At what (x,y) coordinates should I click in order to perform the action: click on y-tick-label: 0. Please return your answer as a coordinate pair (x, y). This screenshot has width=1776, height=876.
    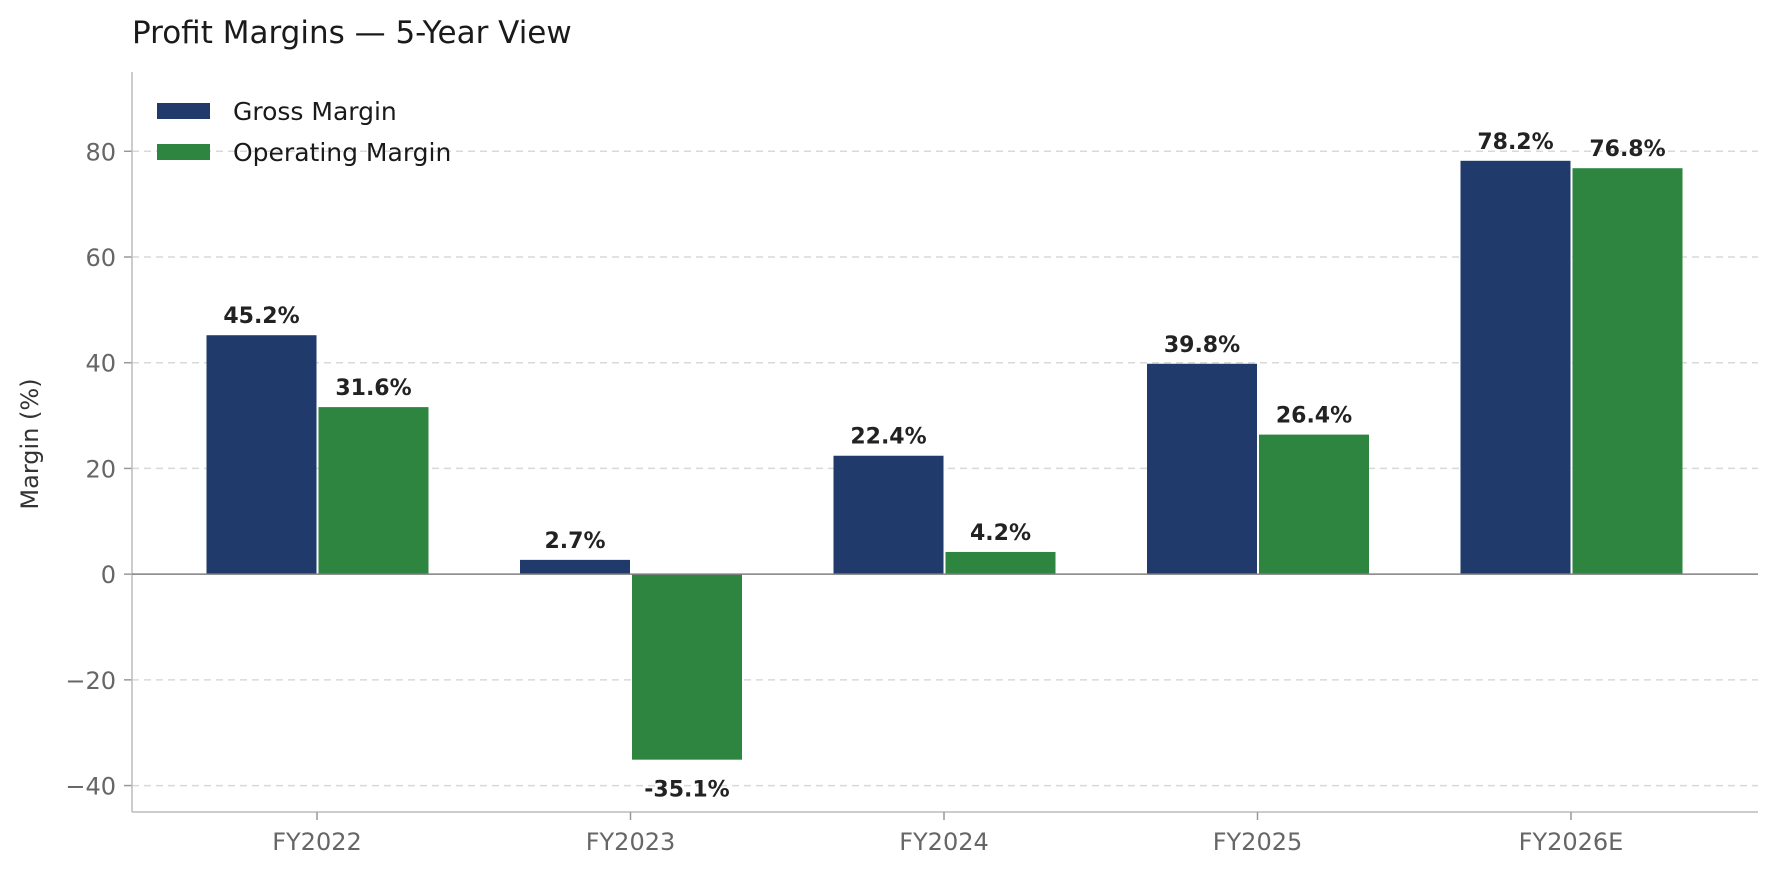
    Looking at the image, I should click on (108, 575).